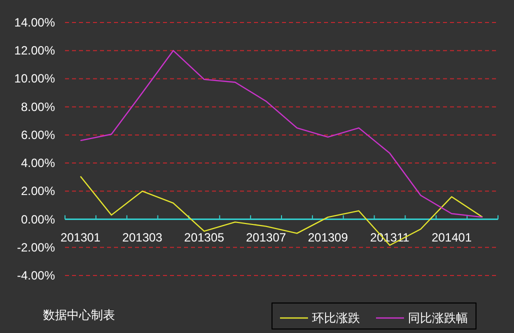 The image size is (514, 333). What do you see at coordinates (38, 135) in the screenshot?
I see `y-tick-label: 6.00%` at bounding box center [38, 135].